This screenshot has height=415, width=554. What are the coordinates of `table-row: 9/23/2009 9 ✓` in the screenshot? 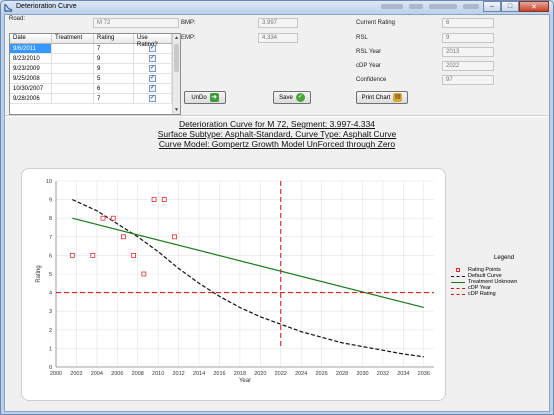 It's located at (95, 69).